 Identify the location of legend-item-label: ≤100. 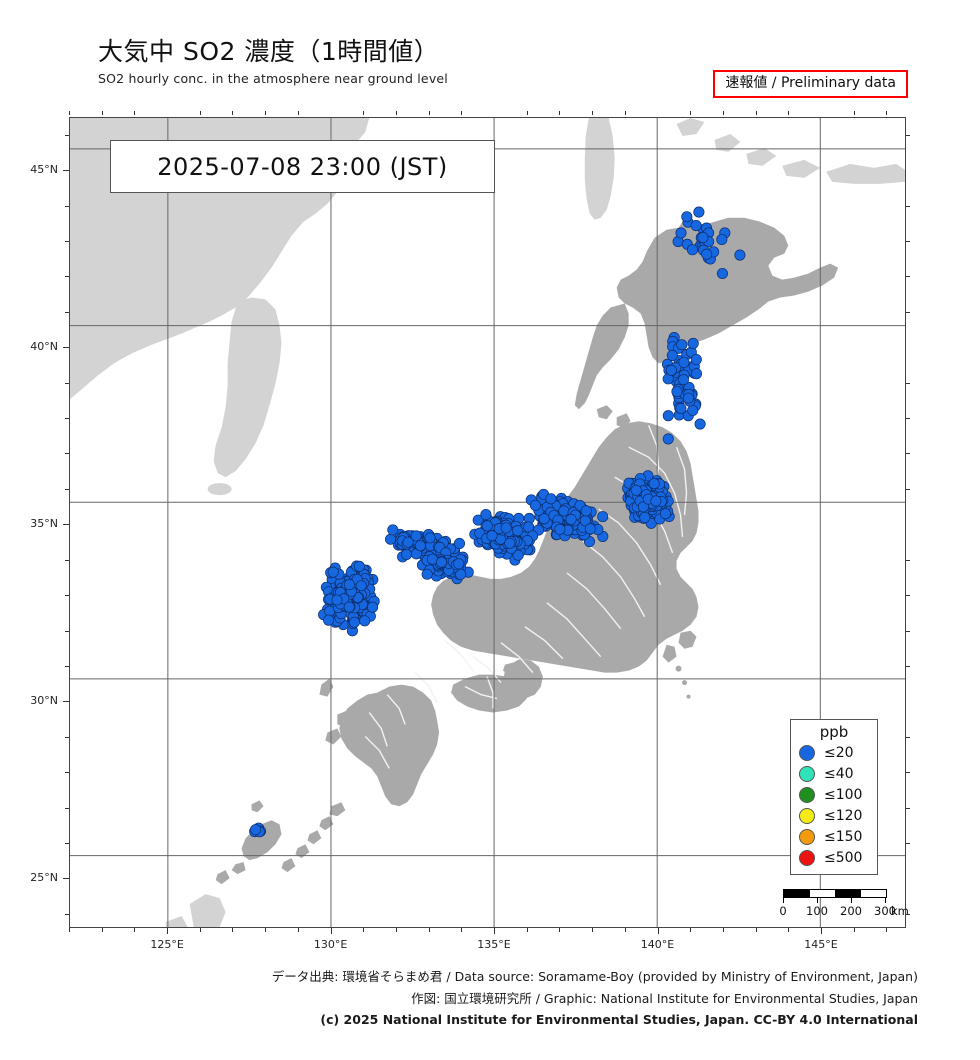
(843, 794).